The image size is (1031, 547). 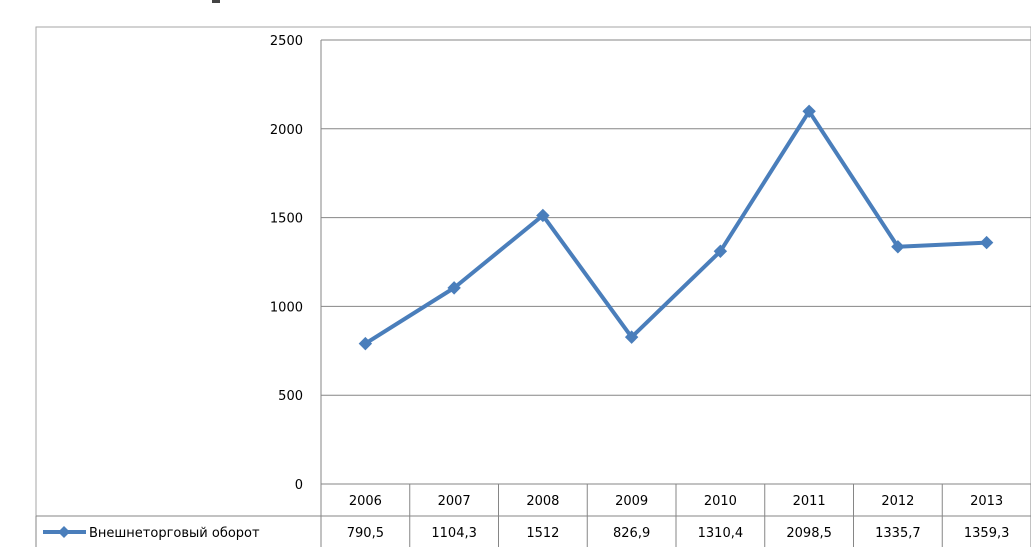 What do you see at coordinates (542, 533) in the screenshot?
I see `table-value-cell: 1512` at bounding box center [542, 533].